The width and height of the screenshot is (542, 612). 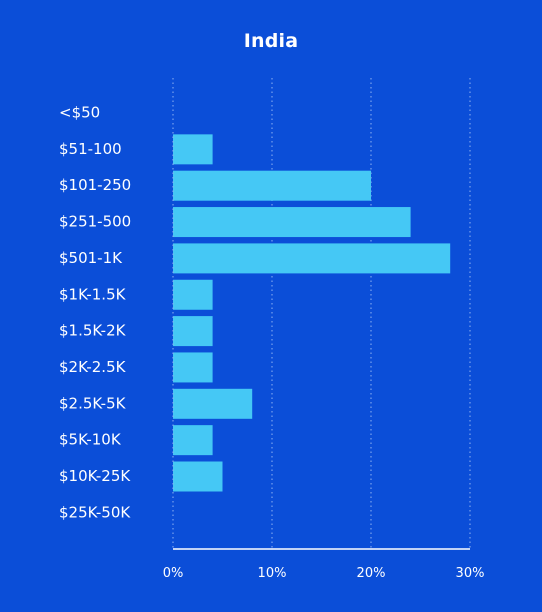 I want to click on category-label: $51-100, so click(x=90, y=149).